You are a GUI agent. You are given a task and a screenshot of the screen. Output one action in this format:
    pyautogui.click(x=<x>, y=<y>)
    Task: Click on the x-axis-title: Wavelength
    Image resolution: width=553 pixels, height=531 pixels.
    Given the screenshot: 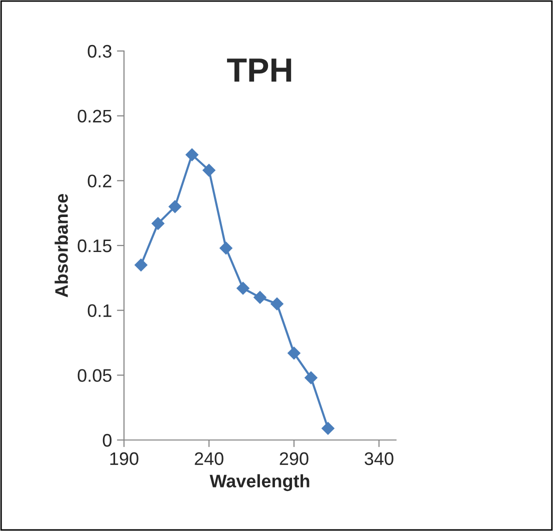 What is the action you would take?
    pyautogui.click(x=260, y=483)
    